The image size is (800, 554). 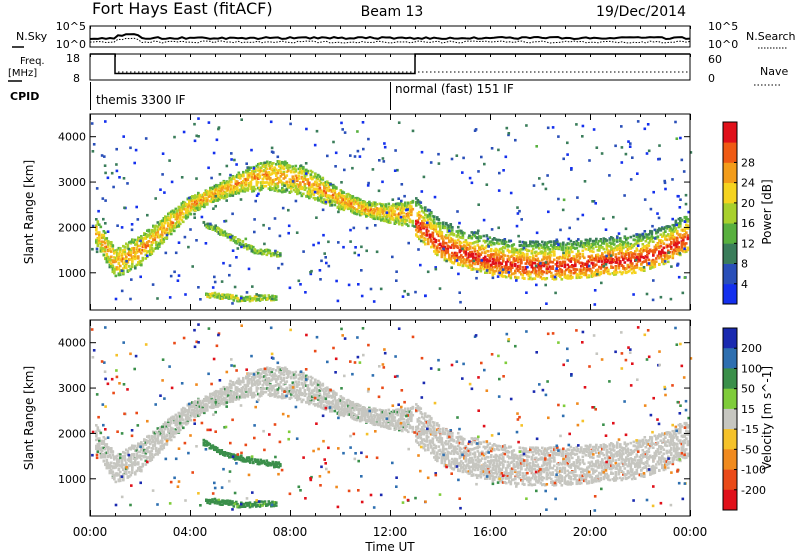 I want to click on freq-tick-bottom: 8, so click(x=76, y=78).